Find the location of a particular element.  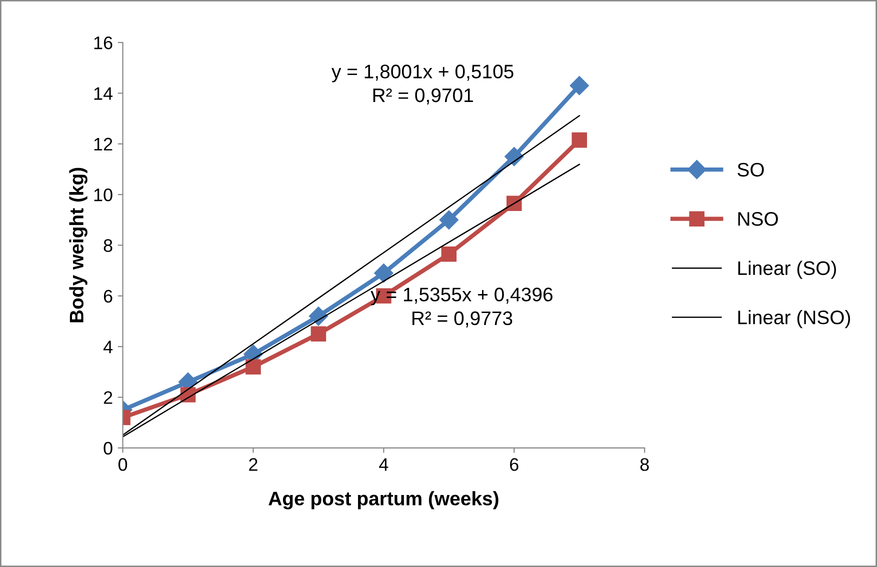

y-axis-title: Body weight (kg) is located at coordinates (78, 245).